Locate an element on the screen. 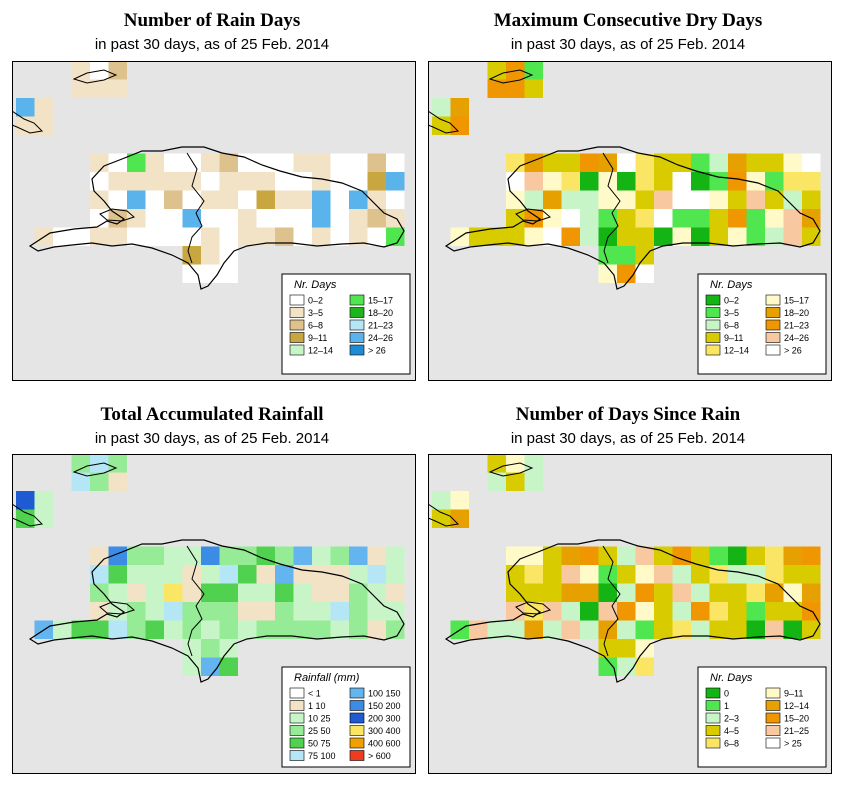 This screenshot has width=853, height=793. legend-label: 400 600 is located at coordinates (384, 744).